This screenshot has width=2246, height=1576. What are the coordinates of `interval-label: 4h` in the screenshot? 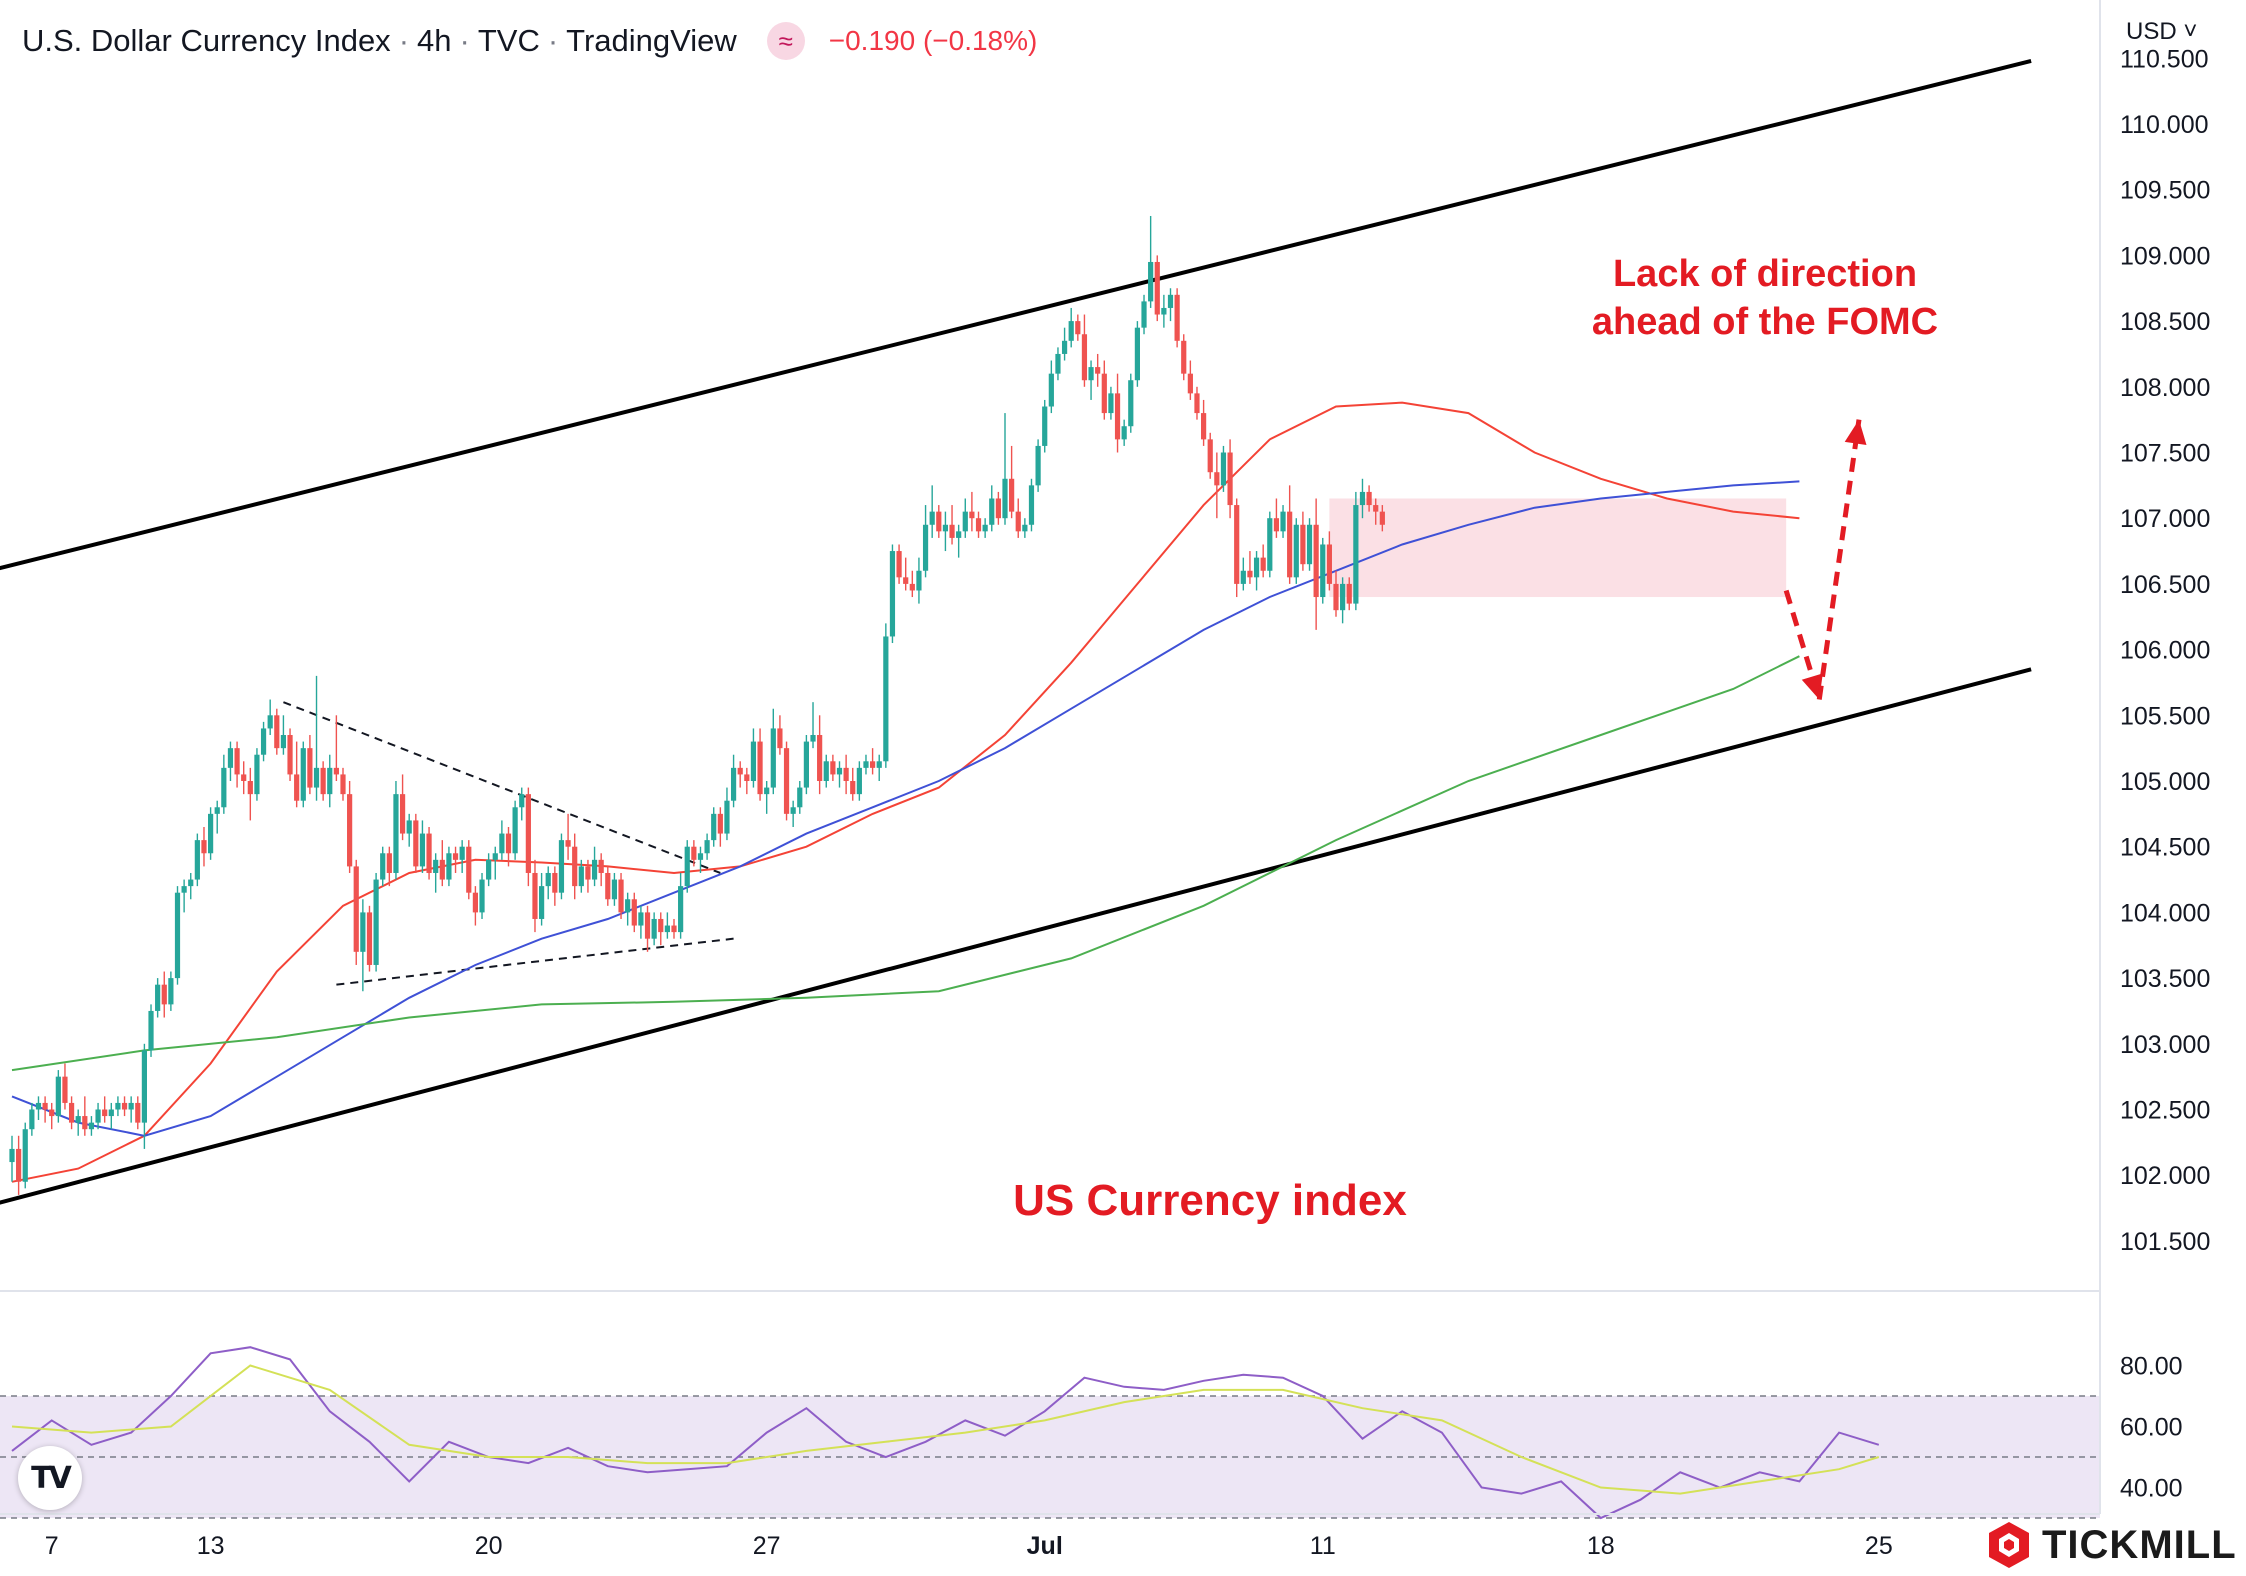 It's located at (434, 40).